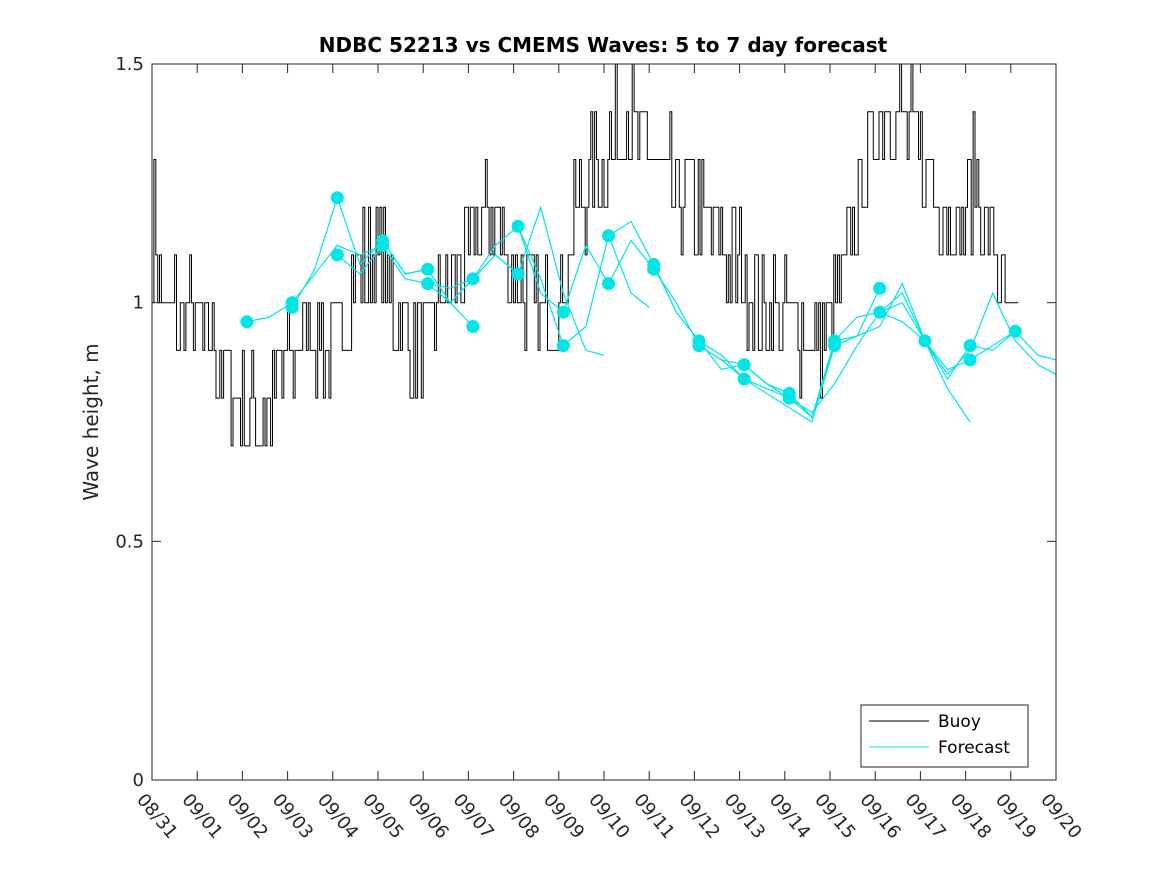  I want to click on y-axis-label: Wave height, m, so click(91, 421).